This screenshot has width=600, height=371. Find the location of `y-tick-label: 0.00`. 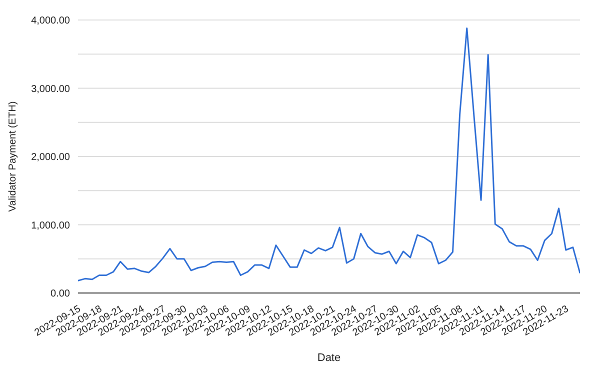

y-tick-label: 0.00 is located at coordinates (60, 294).